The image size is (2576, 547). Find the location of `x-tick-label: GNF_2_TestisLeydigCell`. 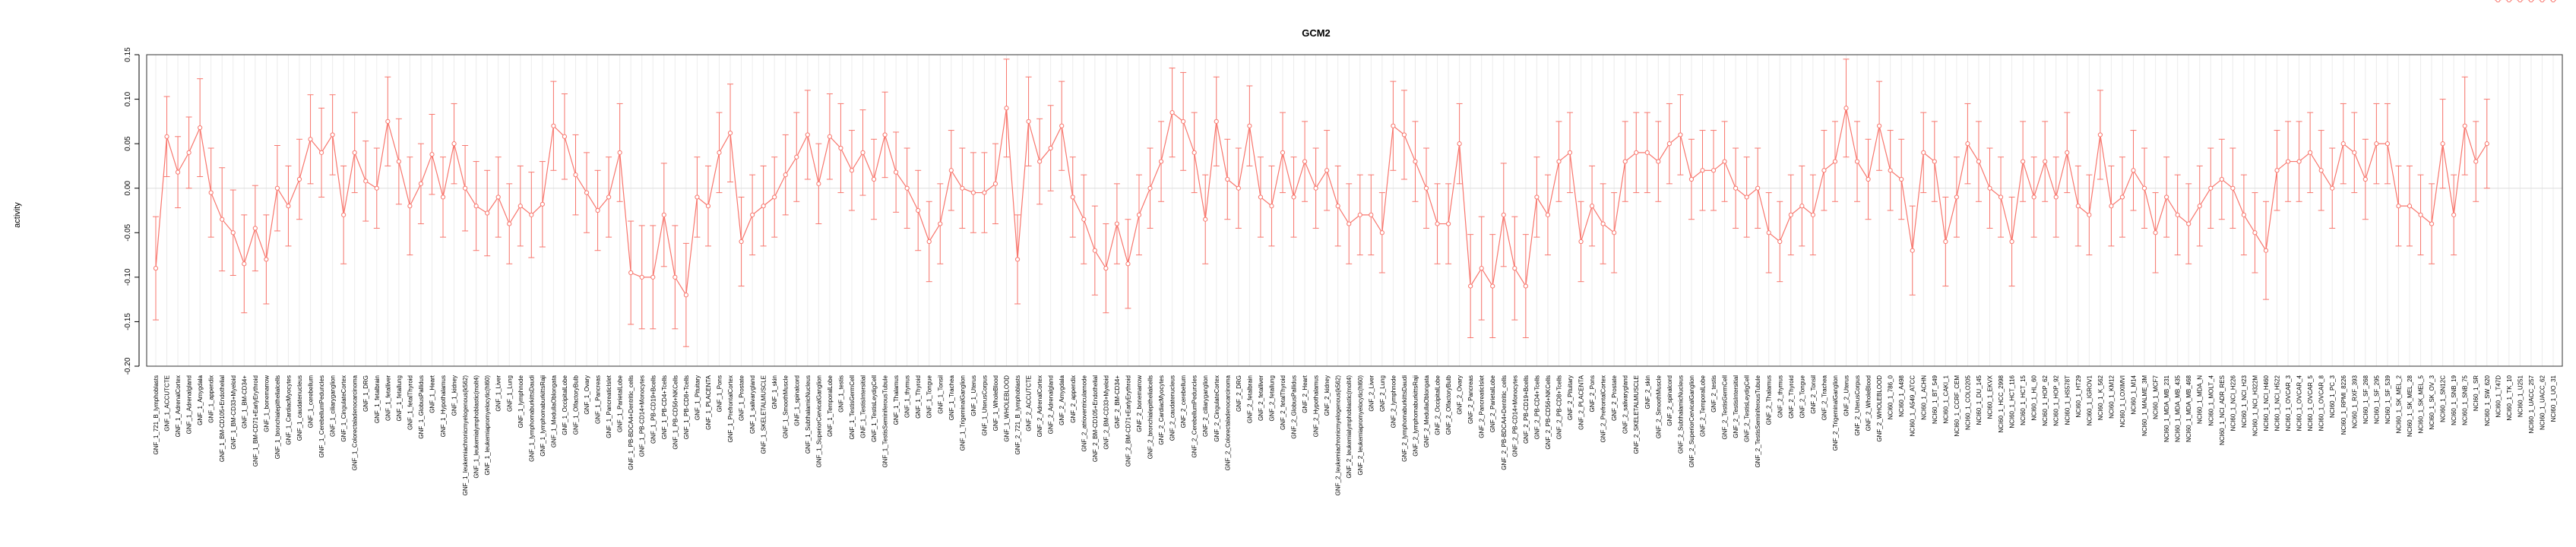

x-tick-label: GNF_2_TestisLeydigCell is located at coordinates (1747, 408).